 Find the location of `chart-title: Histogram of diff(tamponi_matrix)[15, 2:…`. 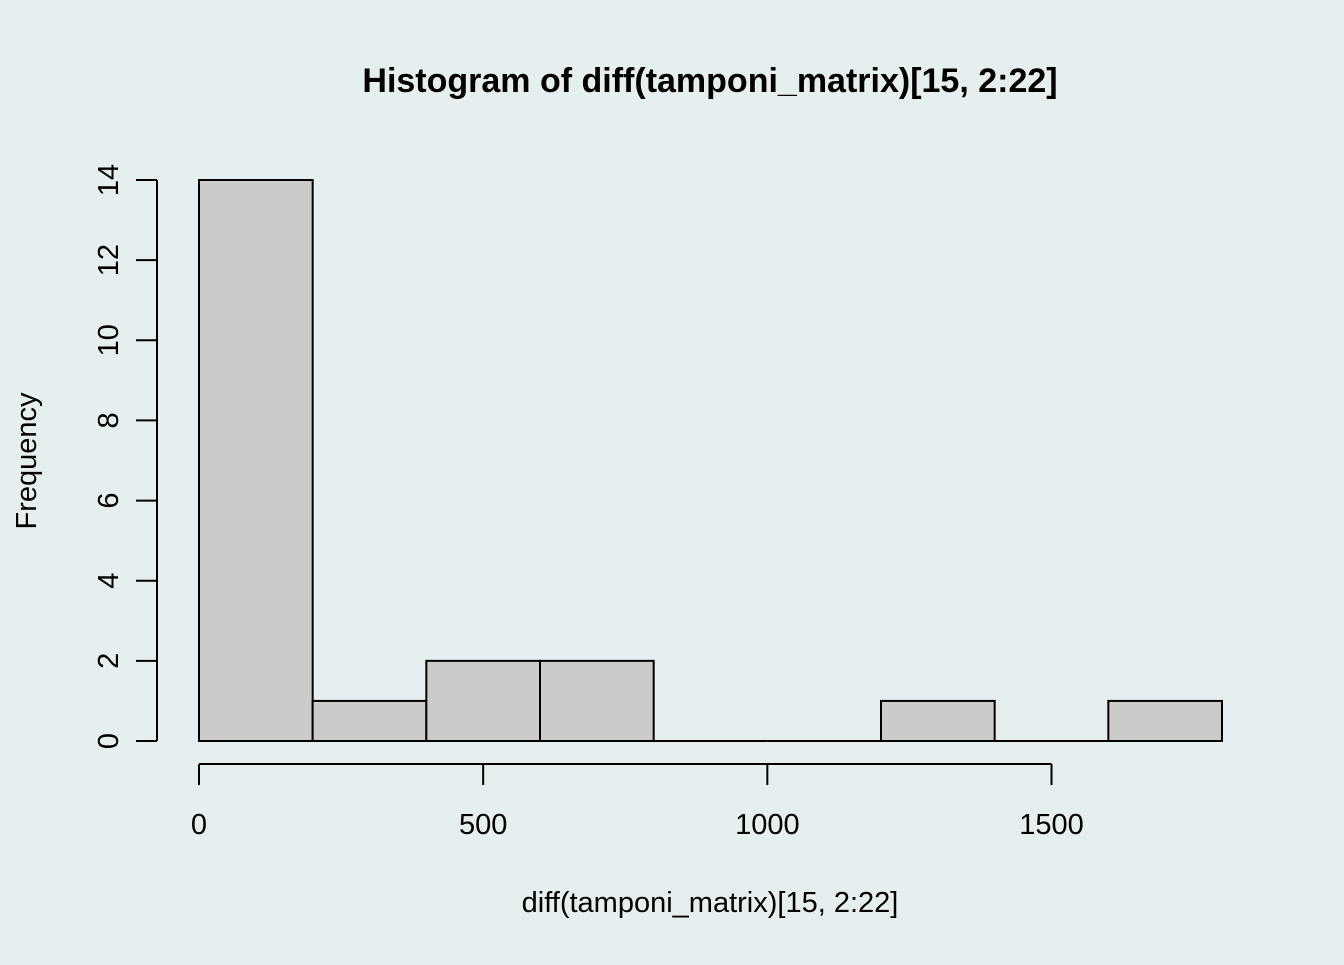

chart-title: Histogram of diff(tamponi_matrix)[15, 2:… is located at coordinates (709, 81).